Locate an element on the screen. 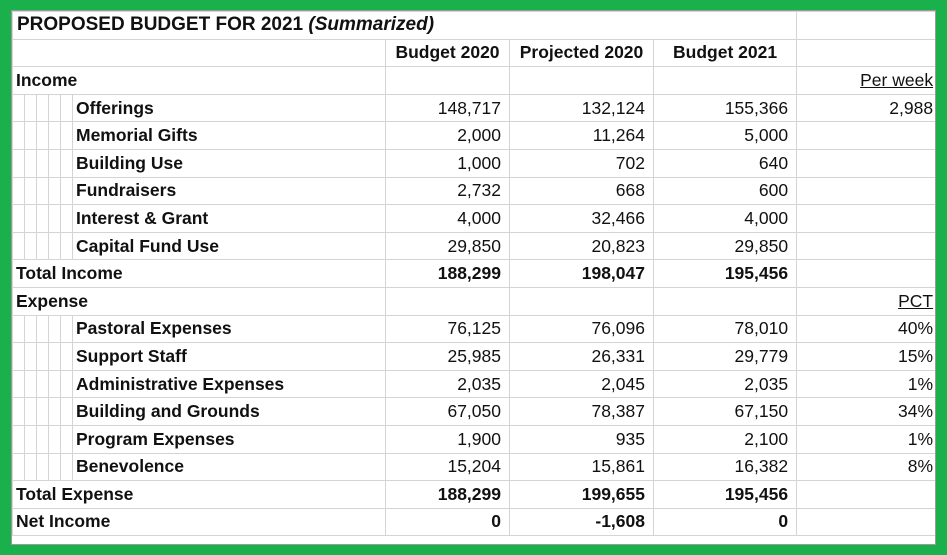 The image size is (947, 555). cell-projected-2020: 2,045 is located at coordinates (581, 384).